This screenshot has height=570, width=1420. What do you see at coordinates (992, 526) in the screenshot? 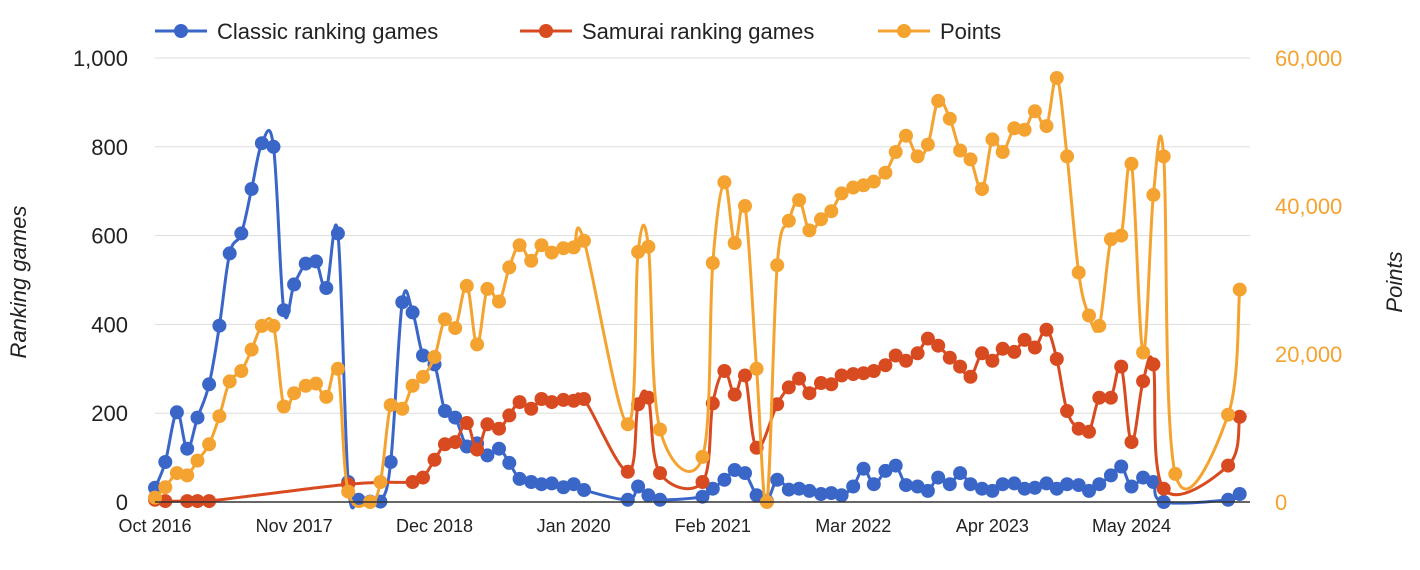
I see `x-tick-label: Apr 2023` at bounding box center [992, 526].